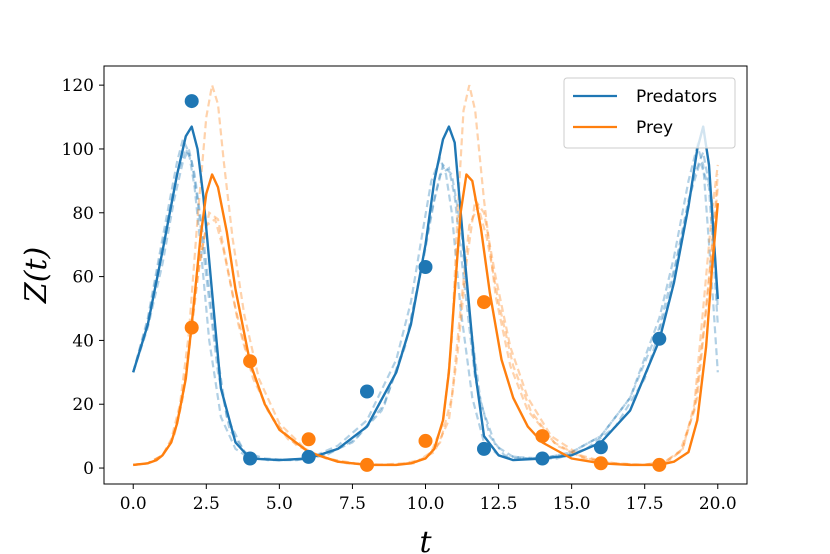  Describe the element at coordinates (352, 504) in the screenshot. I see `x-tick-label: 7.5` at that location.